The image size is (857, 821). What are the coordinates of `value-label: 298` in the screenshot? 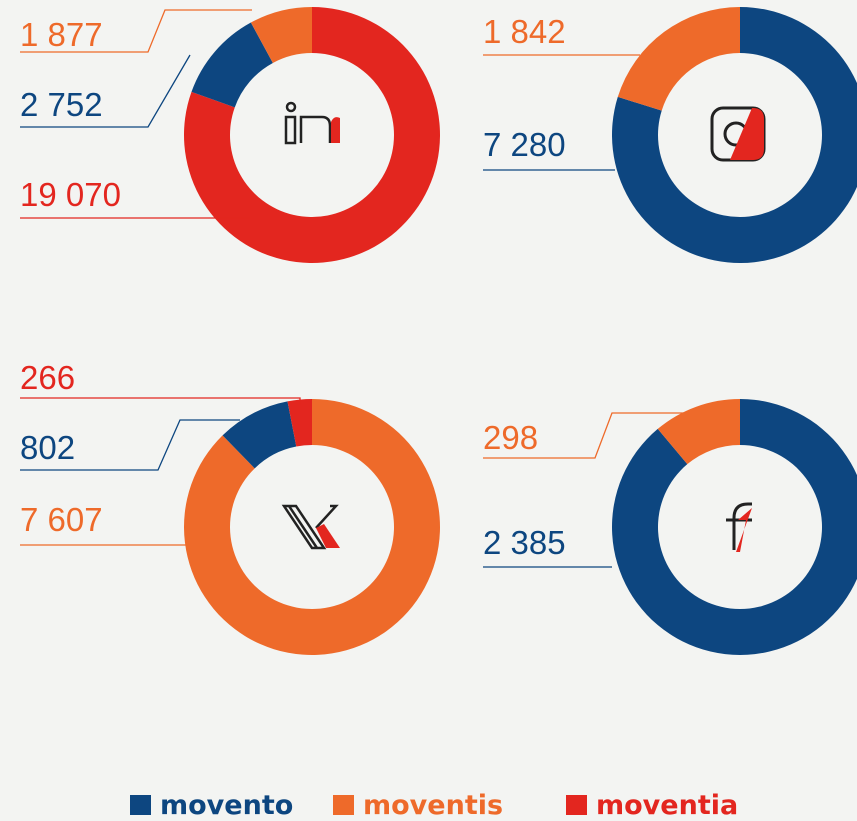 It's located at (510, 437).